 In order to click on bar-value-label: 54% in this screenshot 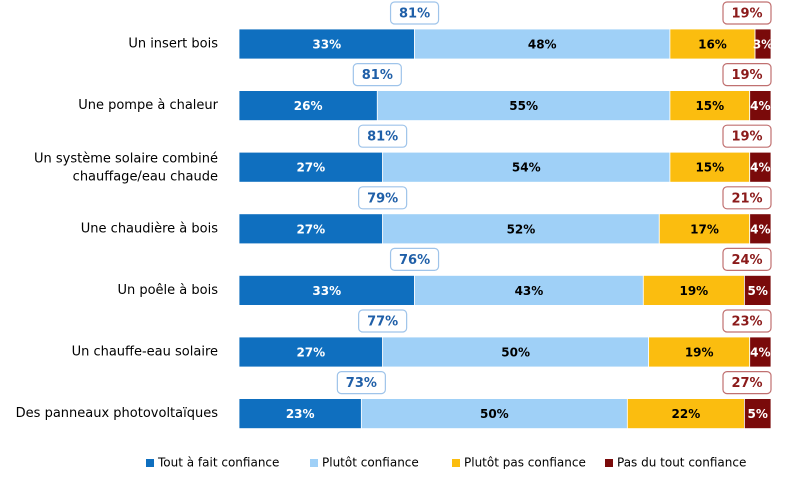, I will do `click(526, 168)`.